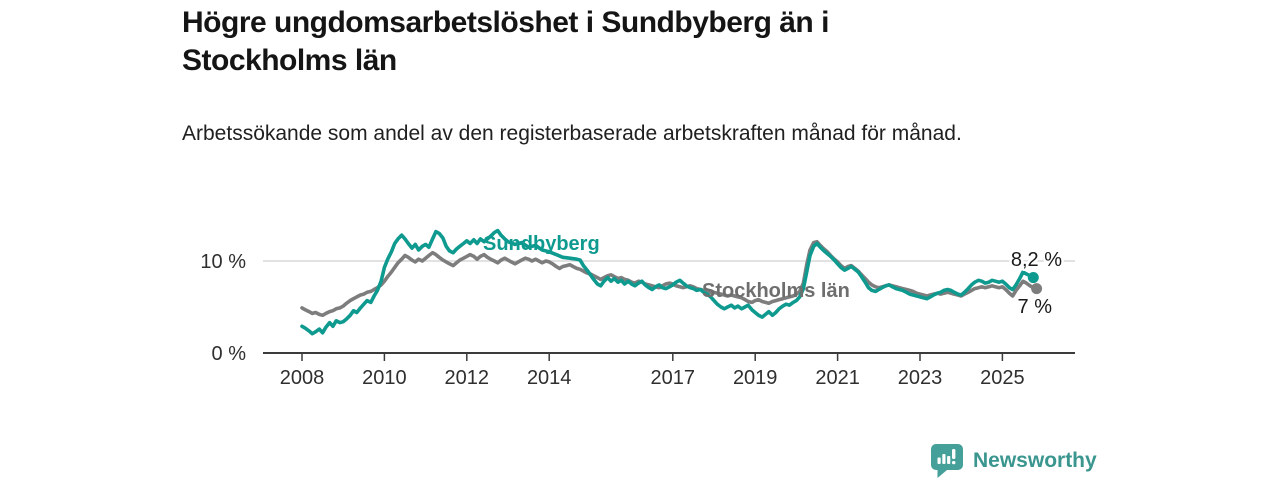 The height and width of the screenshot is (480, 1280). Describe the element at coordinates (384, 378) in the screenshot. I see `x-tick-label: 2010` at that location.